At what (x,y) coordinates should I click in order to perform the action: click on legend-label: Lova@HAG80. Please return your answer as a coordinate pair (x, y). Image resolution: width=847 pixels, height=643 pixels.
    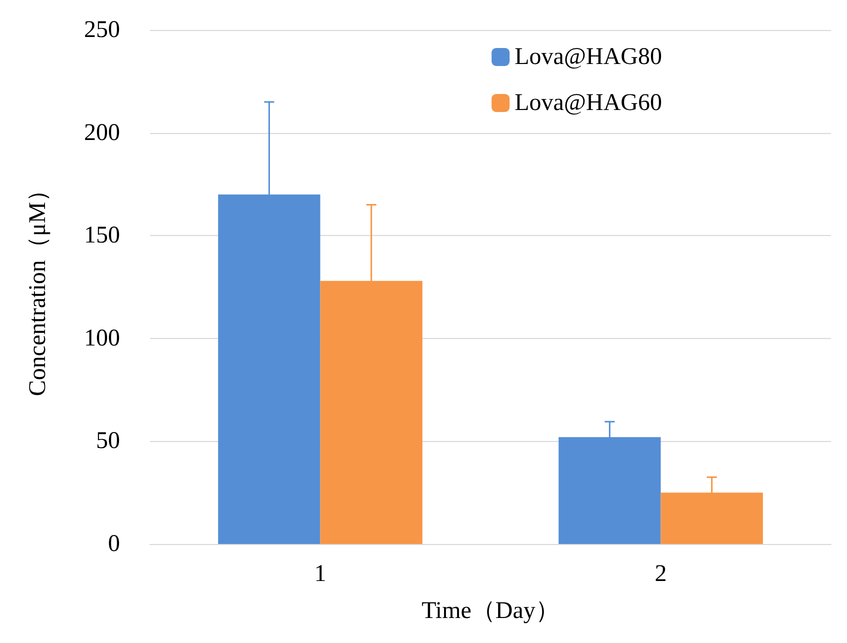
    Looking at the image, I should click on (588, 57).